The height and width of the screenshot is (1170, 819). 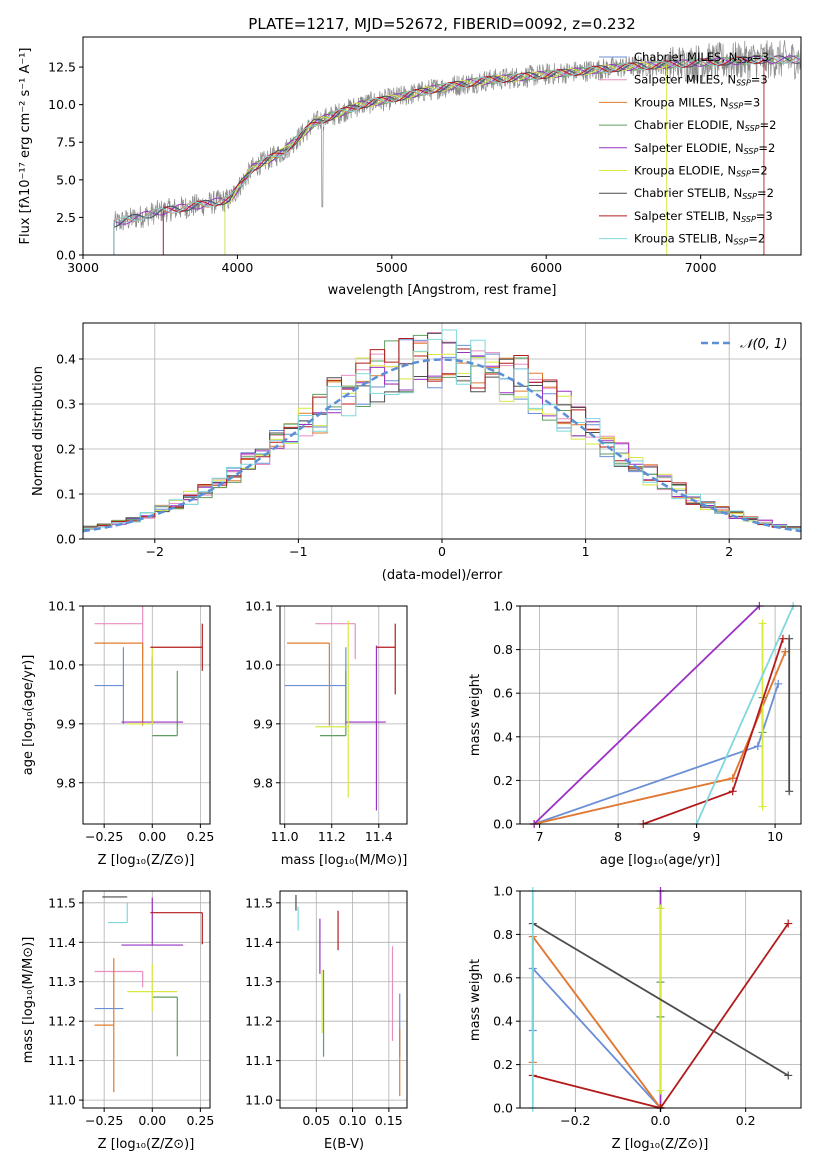 What do you see at coordinates (200, 836) in the screenshot?
I see `tick-label-x: 0.25` at bounding box center [200, 836].